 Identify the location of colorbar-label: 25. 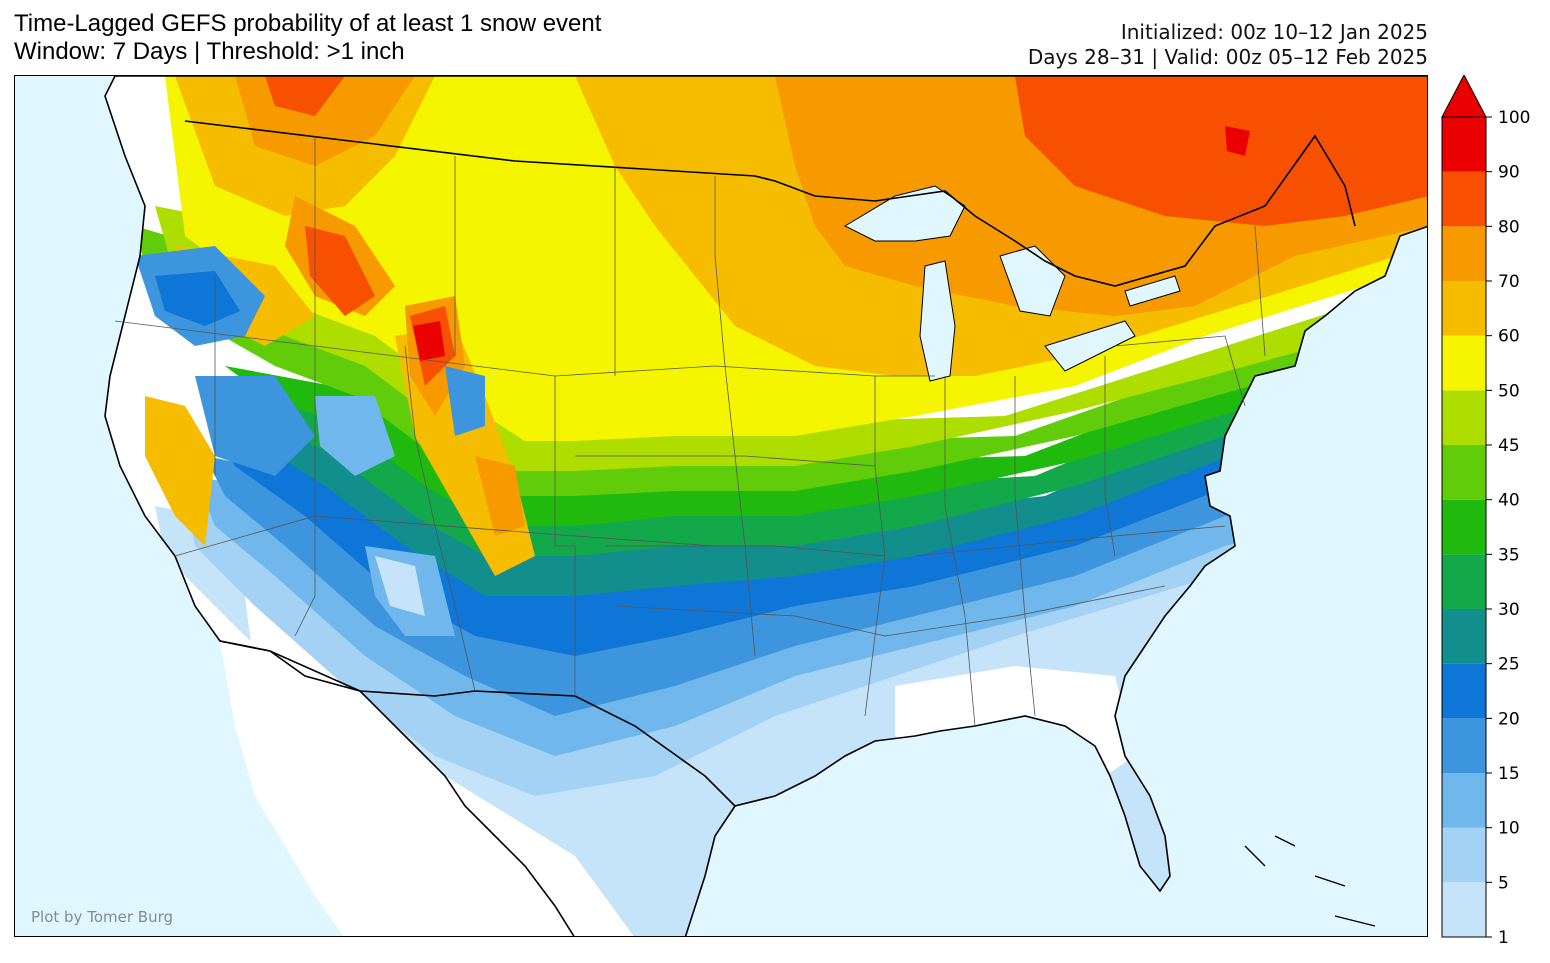
(1509, 665).